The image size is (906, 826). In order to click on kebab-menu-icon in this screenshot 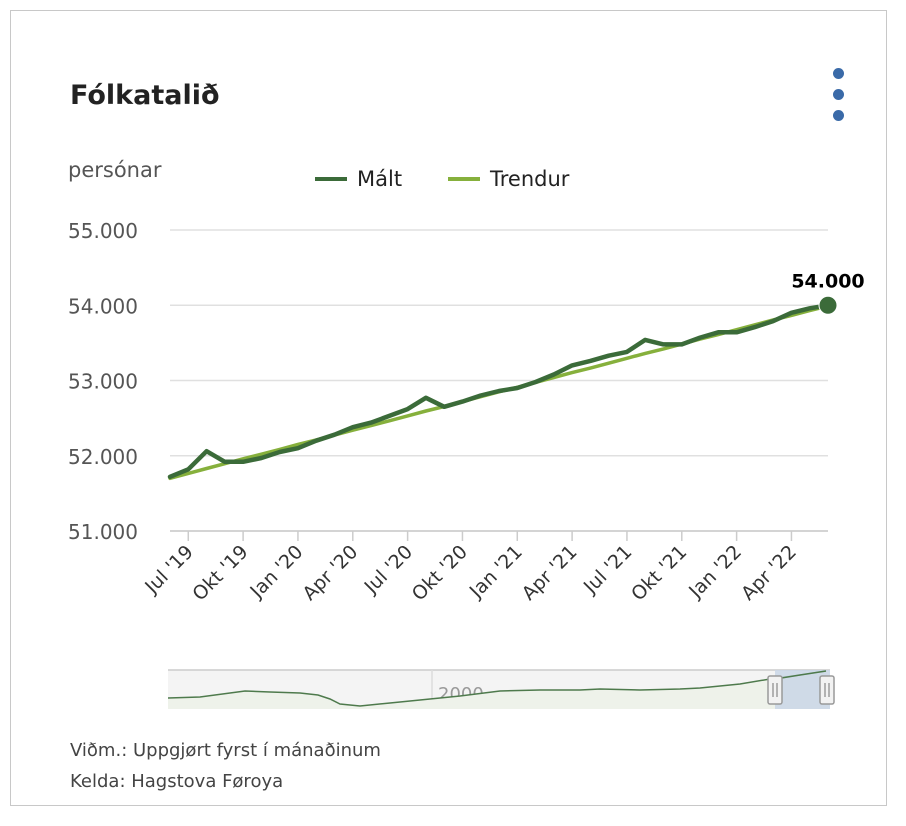, I will do `click(839, 95)`.